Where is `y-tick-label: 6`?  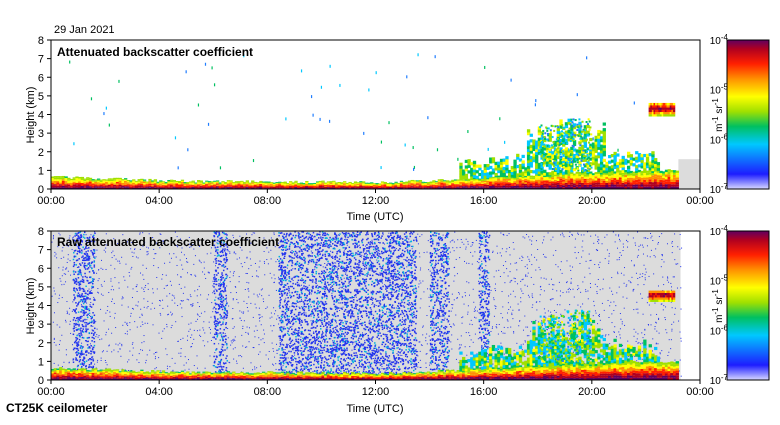
y-tick-label: 6 is located at coordinates (41, 78).